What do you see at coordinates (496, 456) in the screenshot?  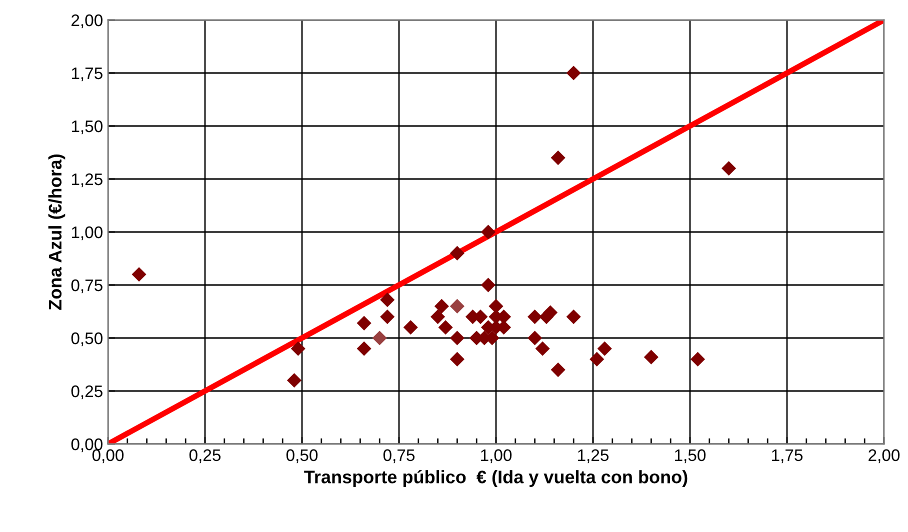 I see `x-tick-label: 1,00` at bounding box center [496, 456].